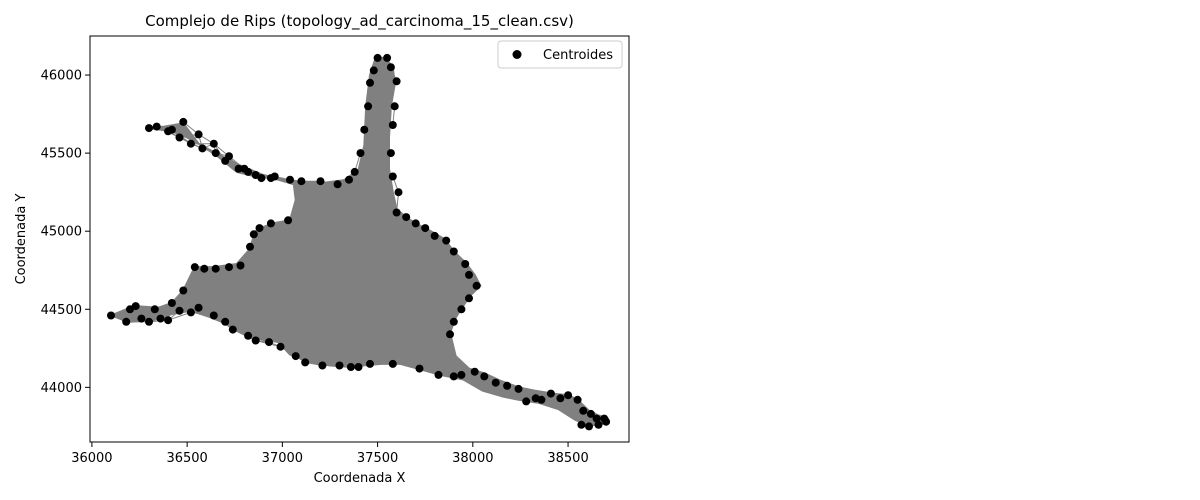 The height and width of the screenshot is (500, 1200). What do you see at coordinates (186, 458) in the screenshot?
I see `x-tick-label: 36500` at bounding box center [186, 458].